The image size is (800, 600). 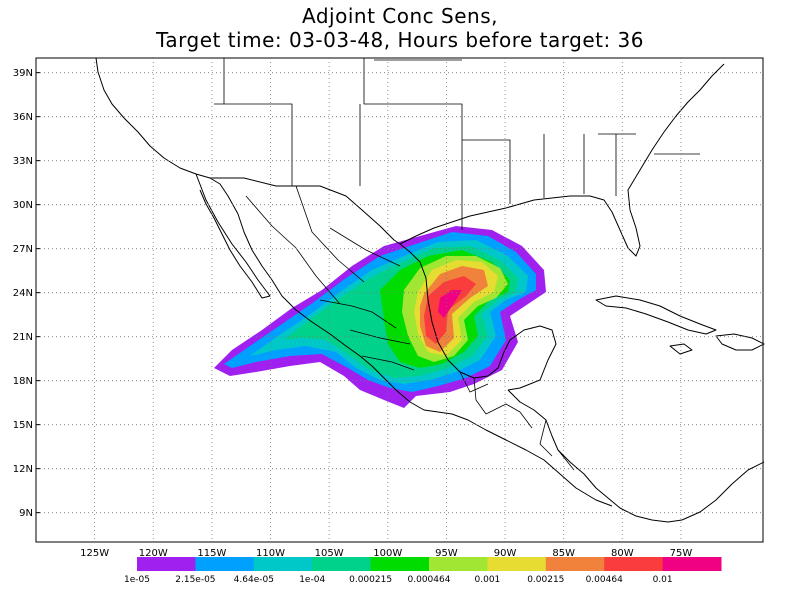 I want to click on lat-tick-label: 12N, so click(x=23, y=469).